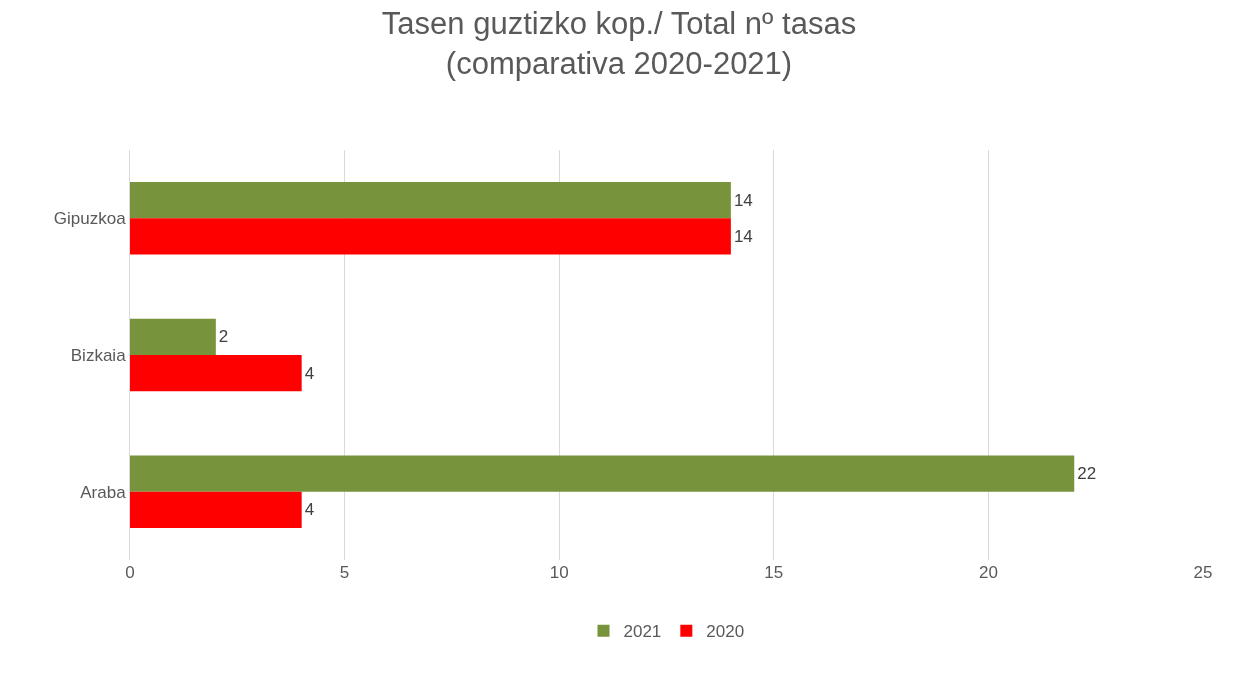 The width and height of the screenshot is (1238, 680). What do you see at coordinates (90, 219) in the screenshot?
I see `y-tick-label: Gipuzkoa` at bounding box center [90, 219].